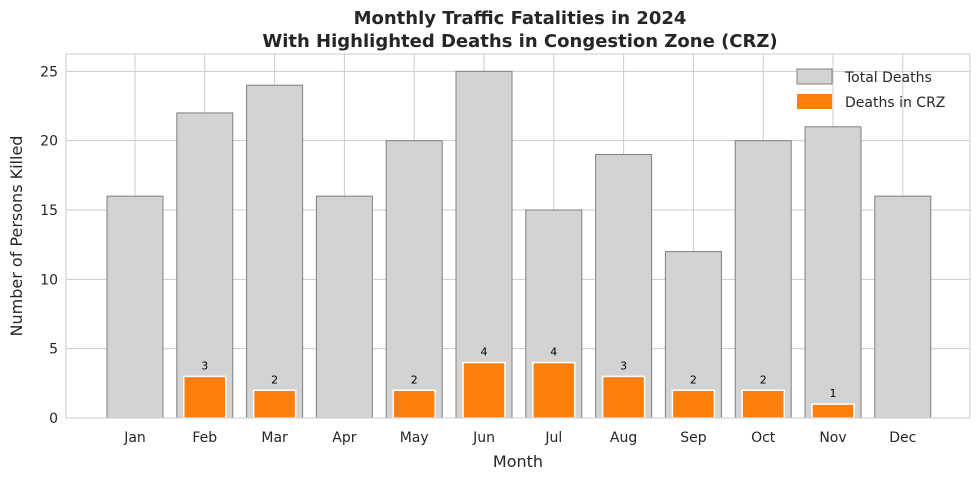 The width and height of the screenshot is (980, 480). What do you see at coordinates (553, 438) in the screenshot?
I see `x-tick-label: Jul` at bounding box center [553, 438].